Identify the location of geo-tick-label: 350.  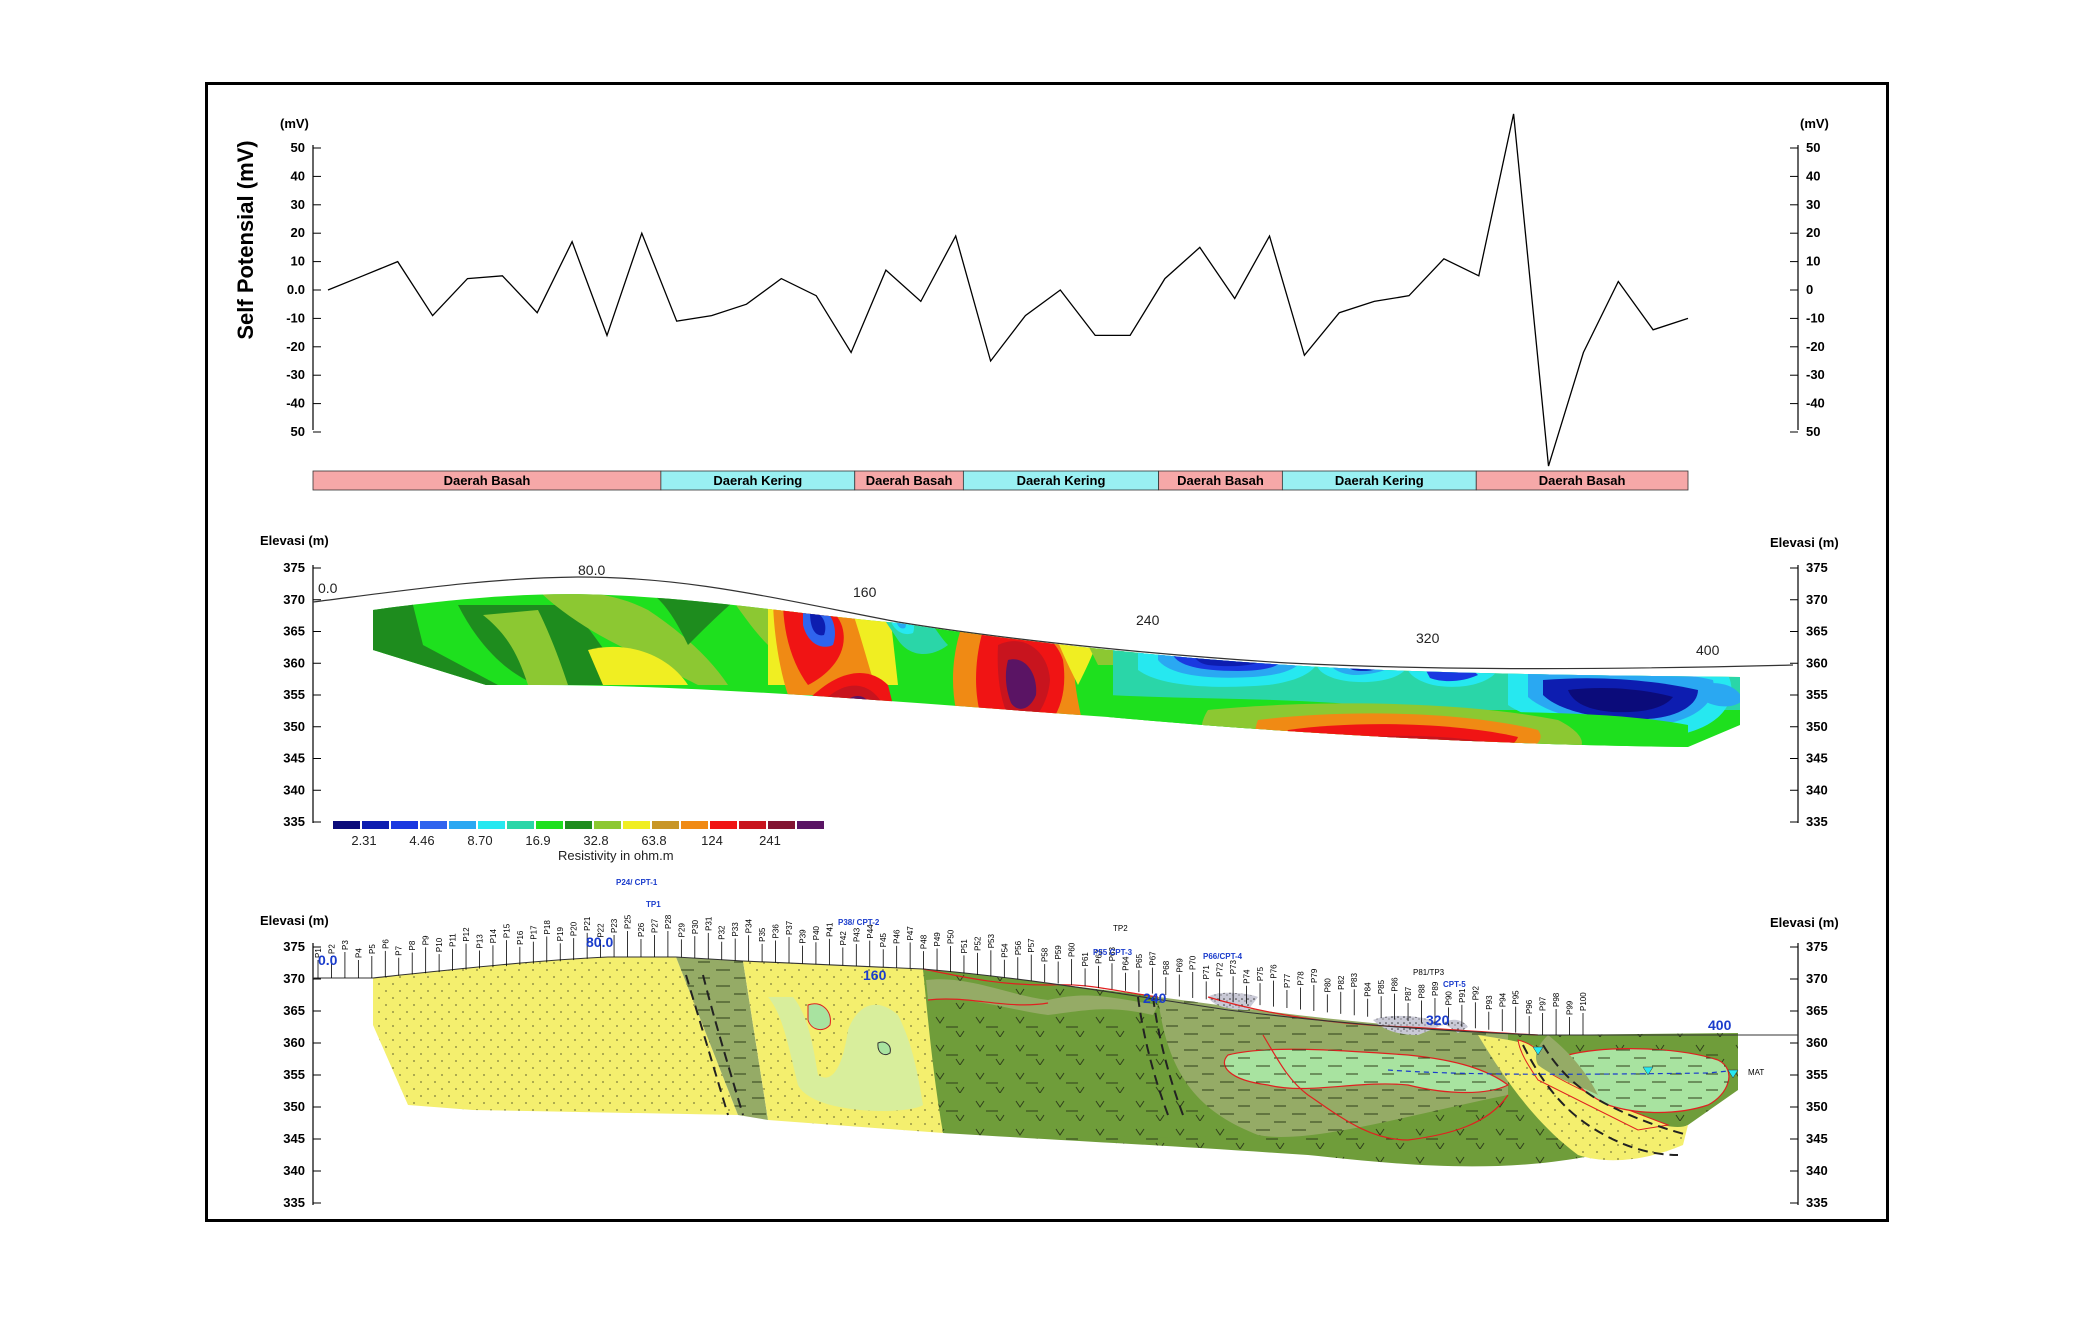
(294, 1106).